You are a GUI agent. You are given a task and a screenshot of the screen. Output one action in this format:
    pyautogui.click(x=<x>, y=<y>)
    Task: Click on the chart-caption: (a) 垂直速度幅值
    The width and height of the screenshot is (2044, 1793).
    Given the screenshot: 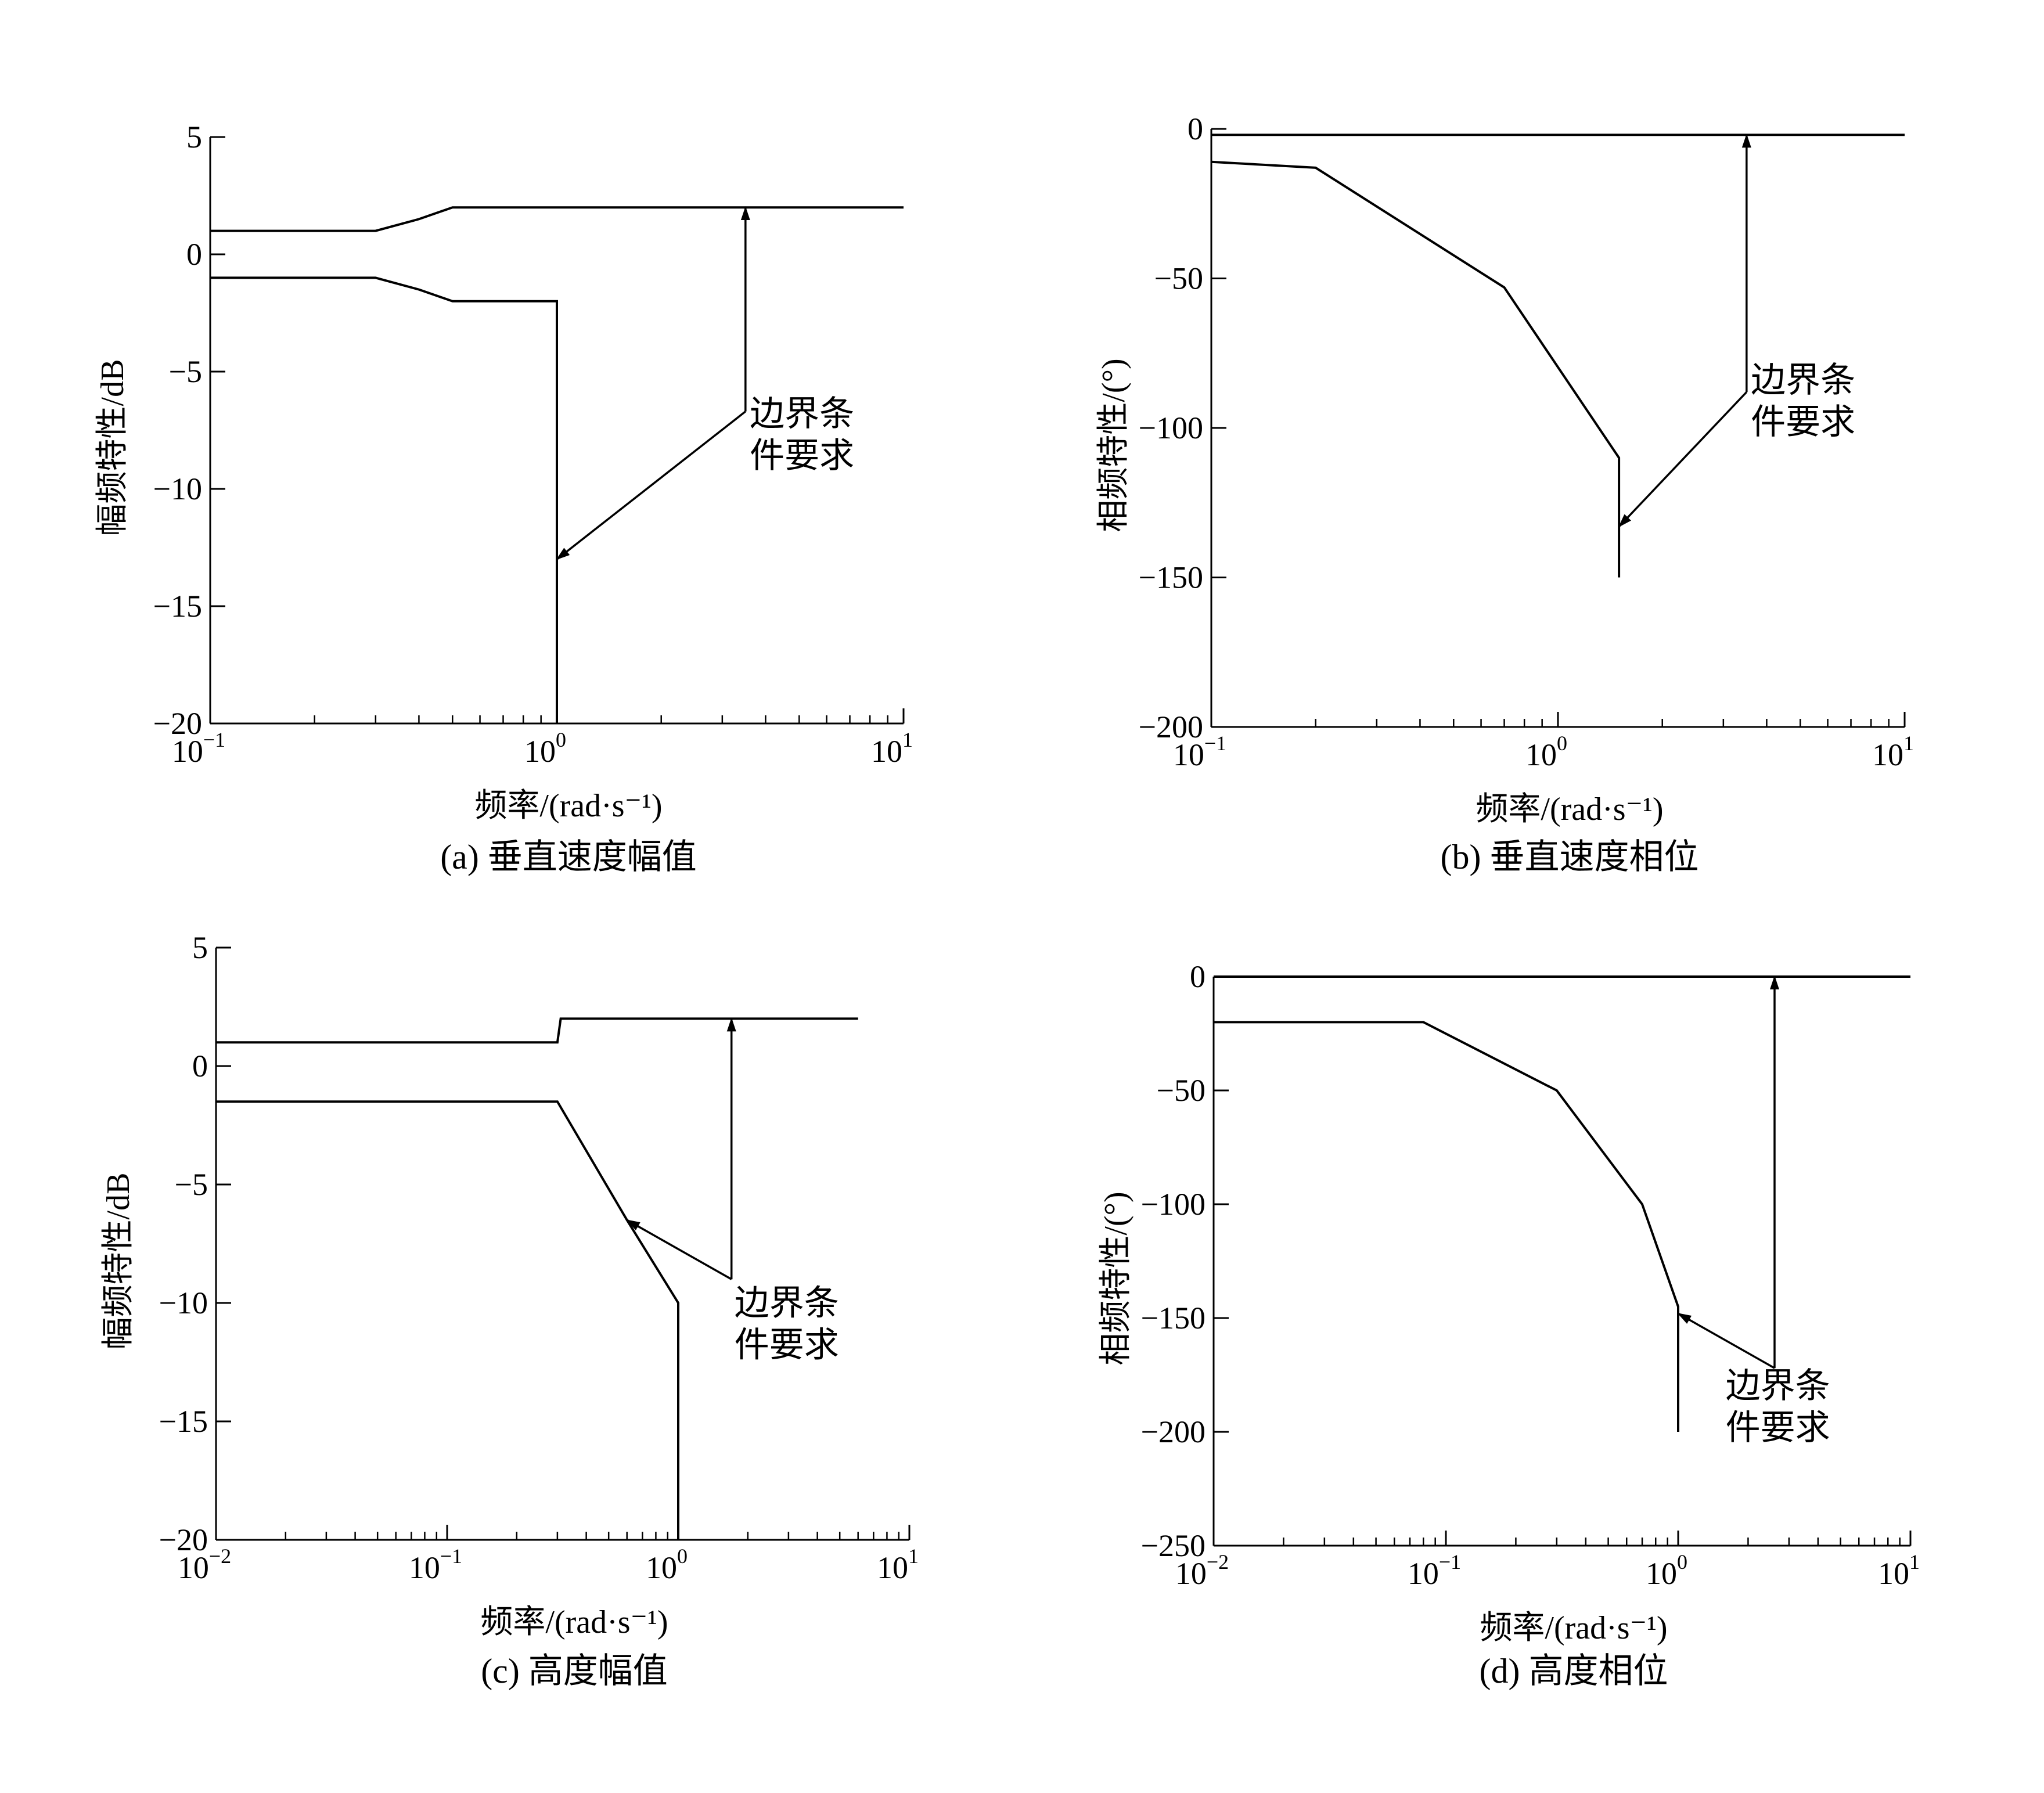 What is the action you would take?
    pyautogui.click(x=568, y=857)
    